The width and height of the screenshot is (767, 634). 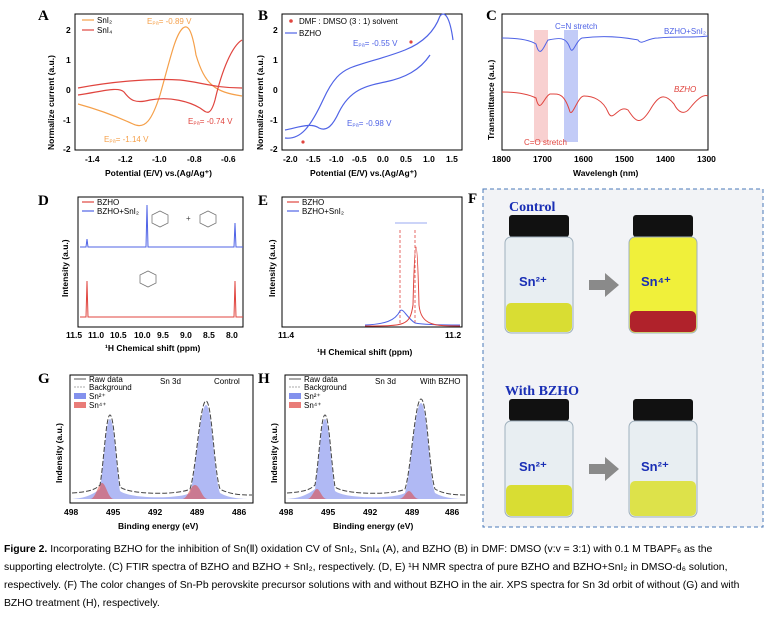 What do you see at coordinates (74, 335) in the screenshot?
I see `xtick: 11.5` at bounding box center [74, 335].